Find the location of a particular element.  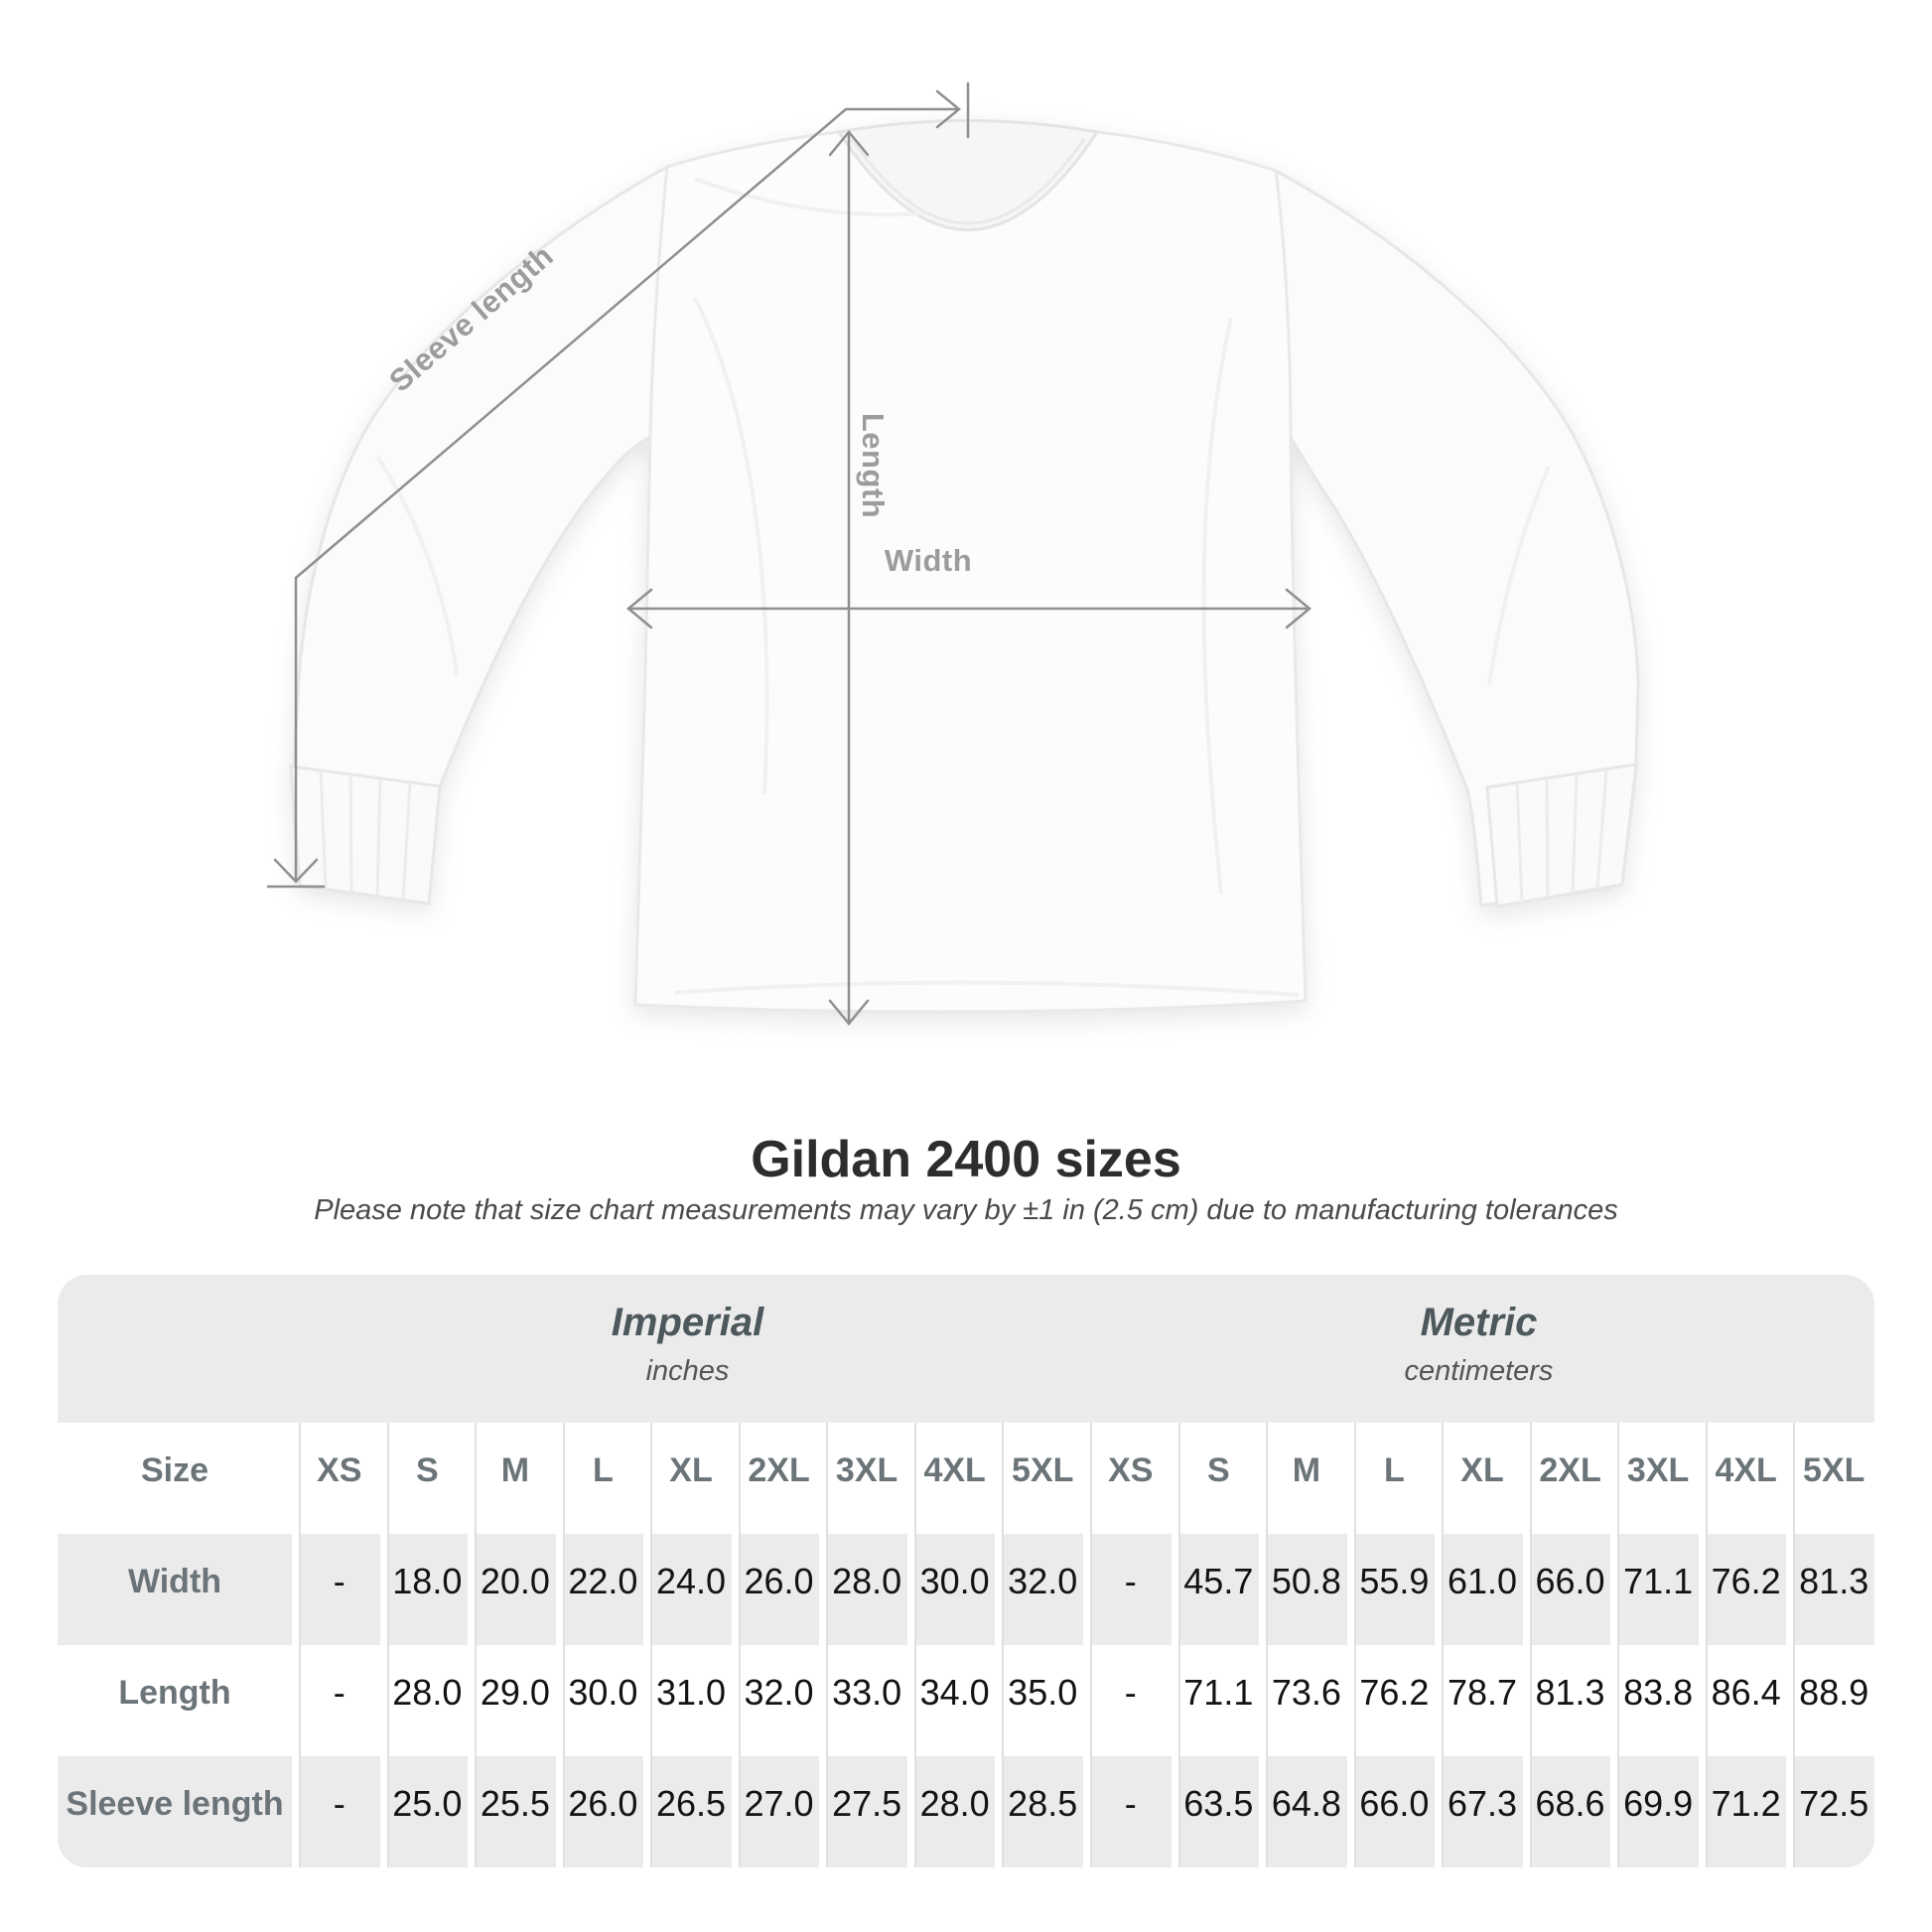

width-arrow is located at coordinates (968, 609).